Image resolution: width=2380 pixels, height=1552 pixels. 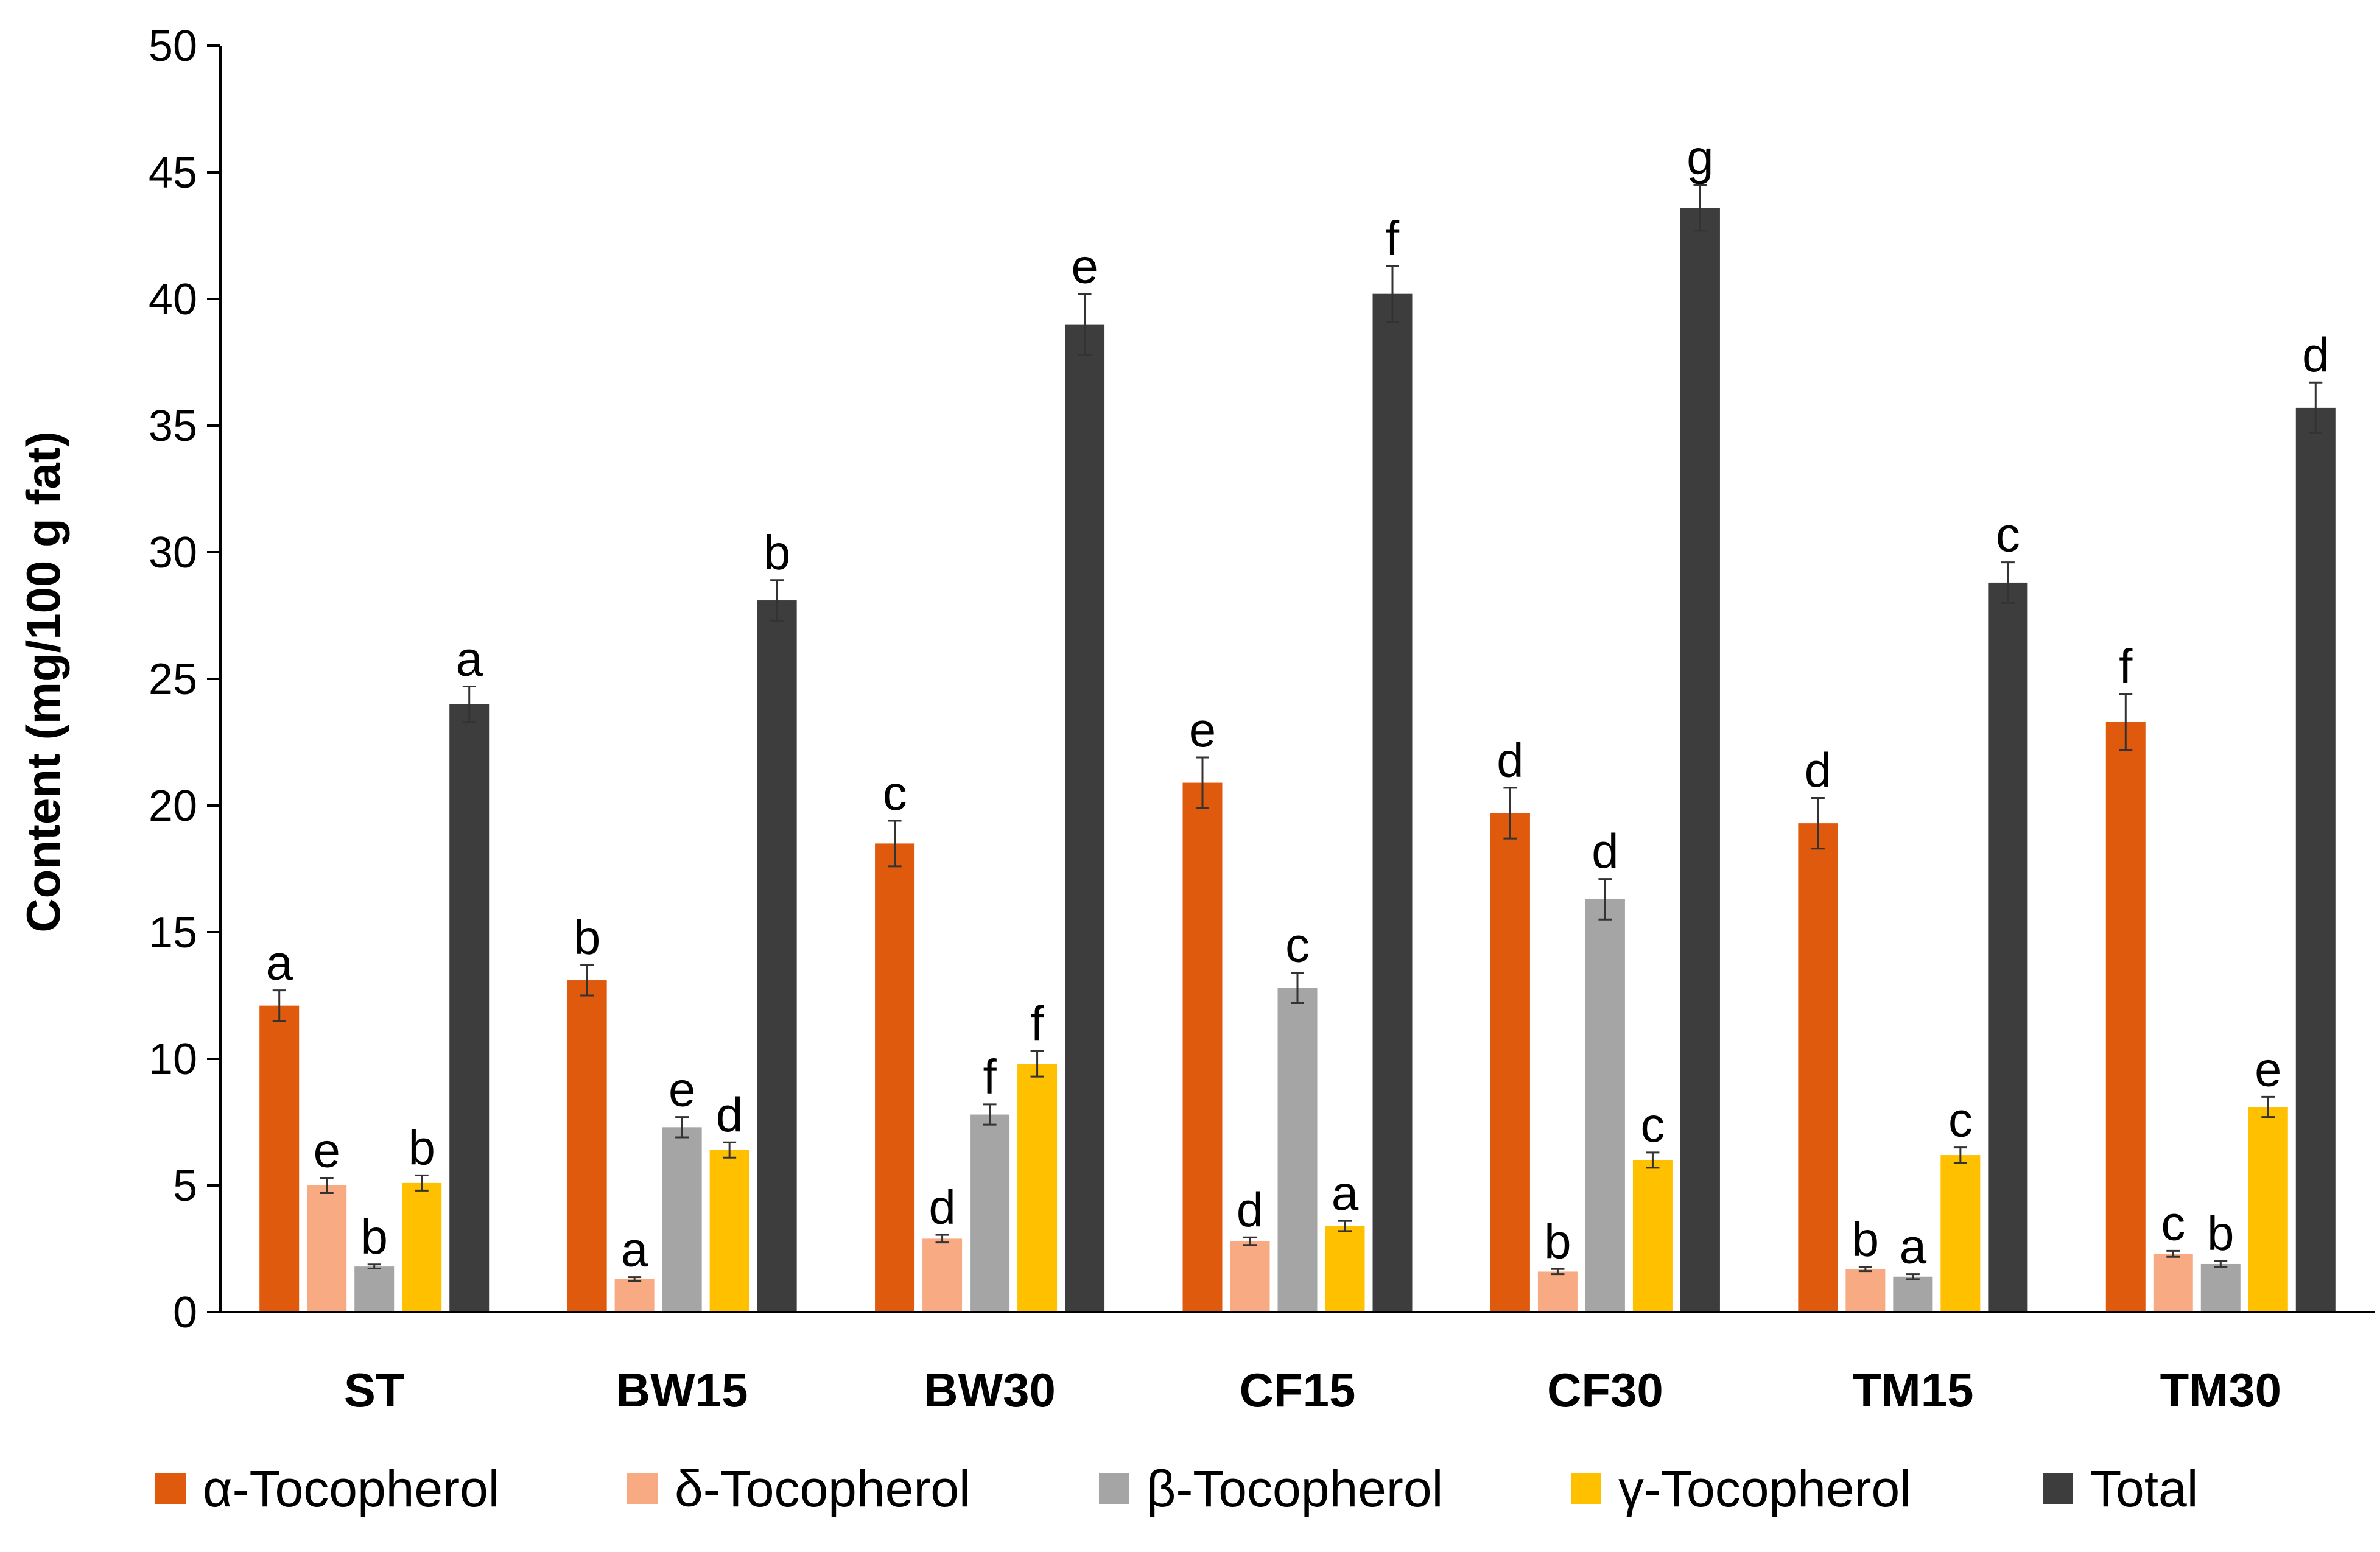 What do you see at coordinates (1392, 294) in the screenshot?
I see `error-bar-total-cf15` at bounding box center [1392, 294].